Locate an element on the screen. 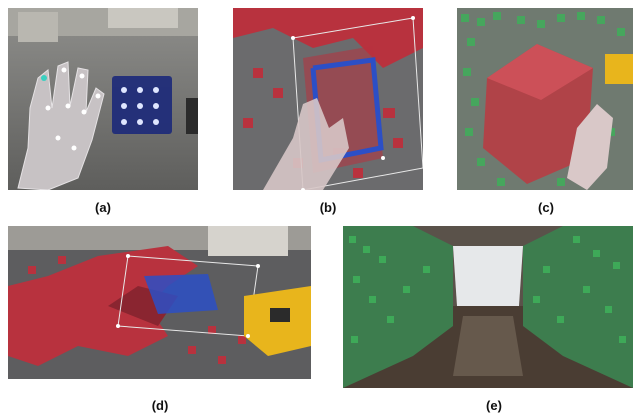 Image resolution: width=641 pixels, height=417 pixels. caption-a: (a) is located at coordinates (103, 207).